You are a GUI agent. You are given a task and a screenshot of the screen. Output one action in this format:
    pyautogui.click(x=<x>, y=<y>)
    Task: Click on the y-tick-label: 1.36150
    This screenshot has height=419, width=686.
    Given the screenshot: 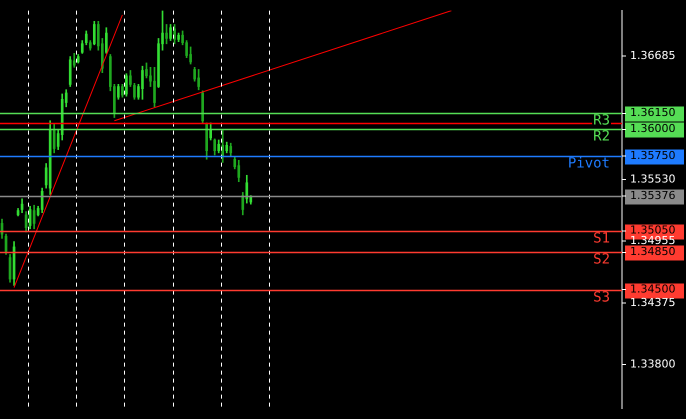 What is the action you would take?
    pyautogui.click(x=653, y=113)
    